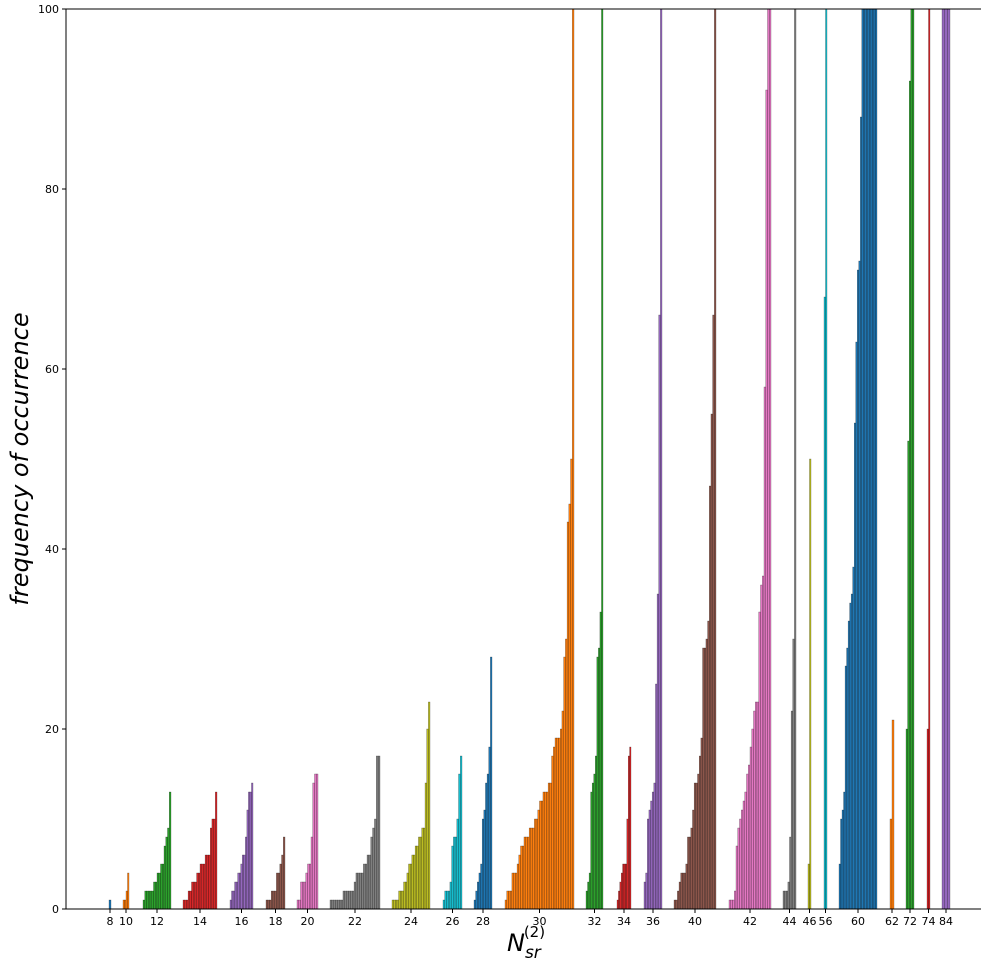  Describe the element at coordinates (750, 921) in the screenshot. I see `x-tick-label-42: 42` at that location.